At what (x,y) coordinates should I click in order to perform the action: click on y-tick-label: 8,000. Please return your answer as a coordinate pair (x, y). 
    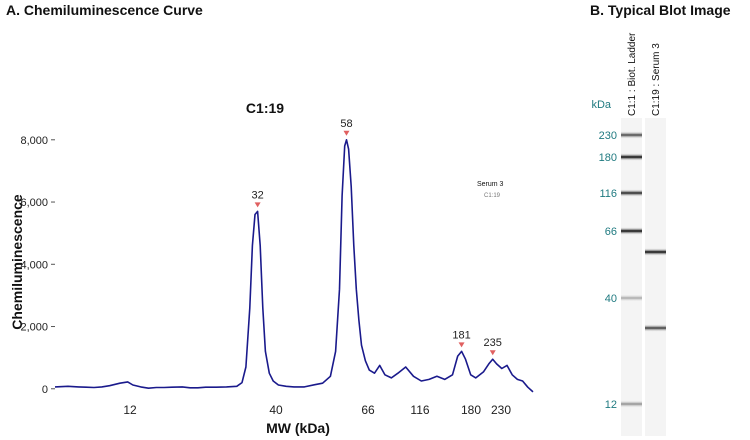
    Looking at the image, I should click on (34, 141).